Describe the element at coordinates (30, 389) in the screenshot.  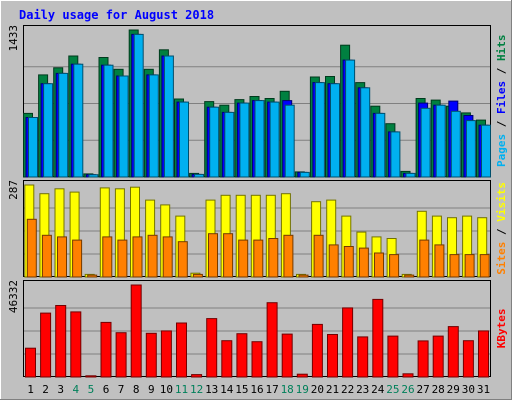
I see `x-tick-label-1: 1` at that location.